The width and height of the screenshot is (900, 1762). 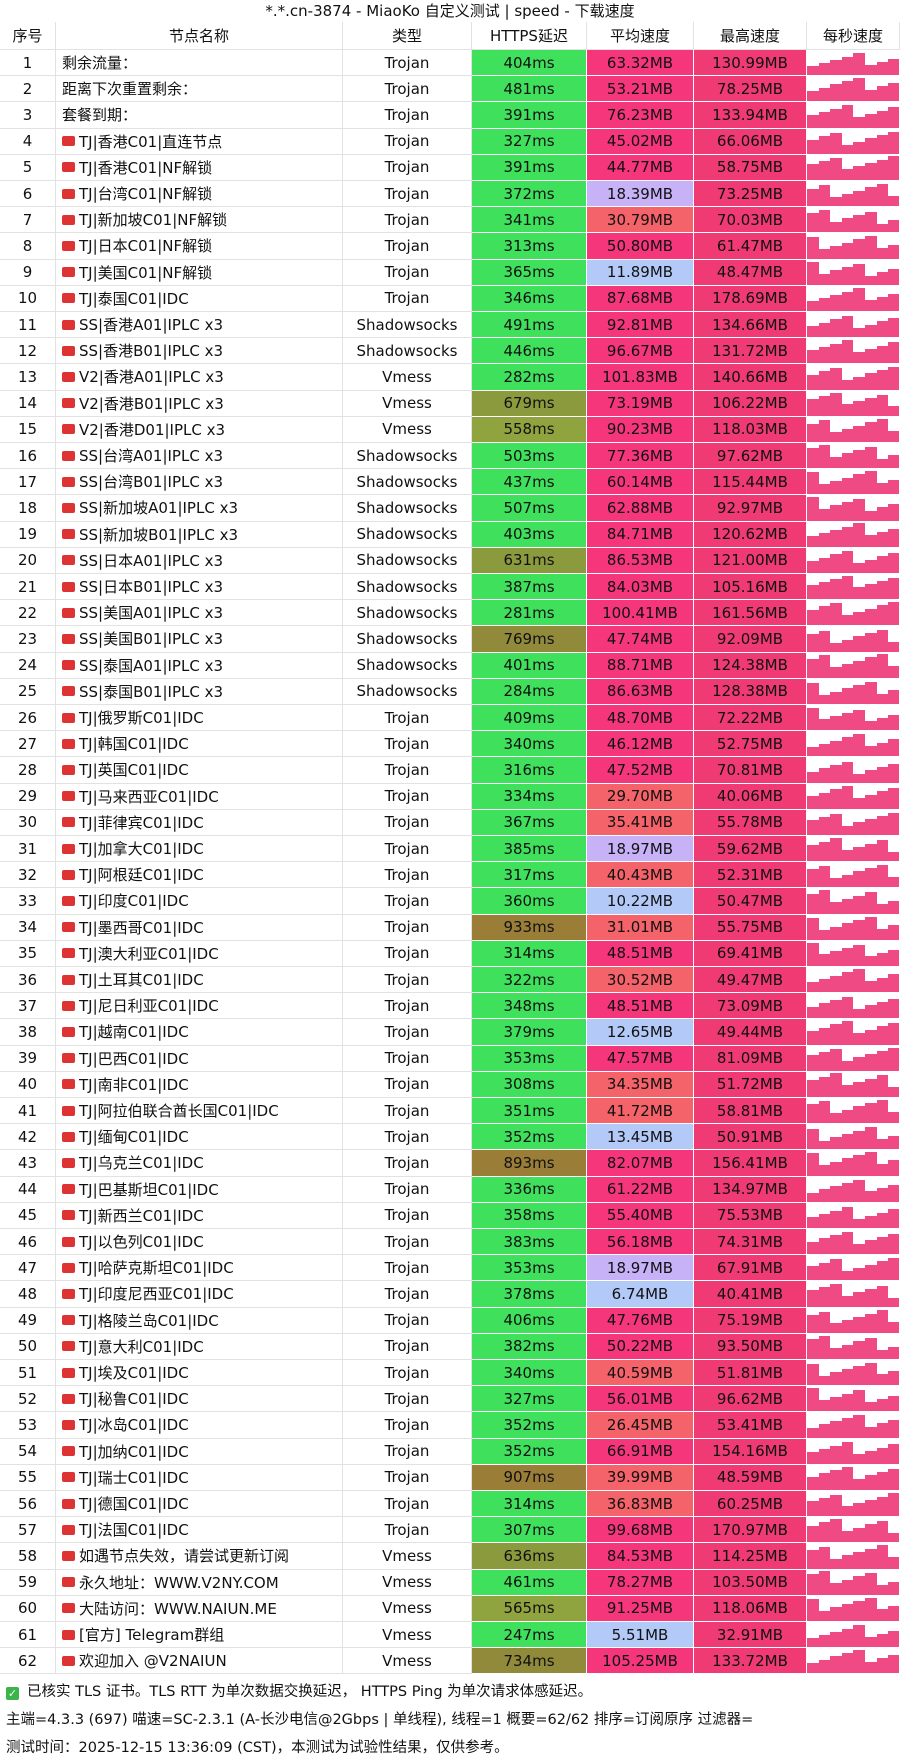 What do you see at coordinates (199, 1084) in the screenshot?
I see `node-name: TJ|南非C01|IDC` at bounding box center [199, 1084].